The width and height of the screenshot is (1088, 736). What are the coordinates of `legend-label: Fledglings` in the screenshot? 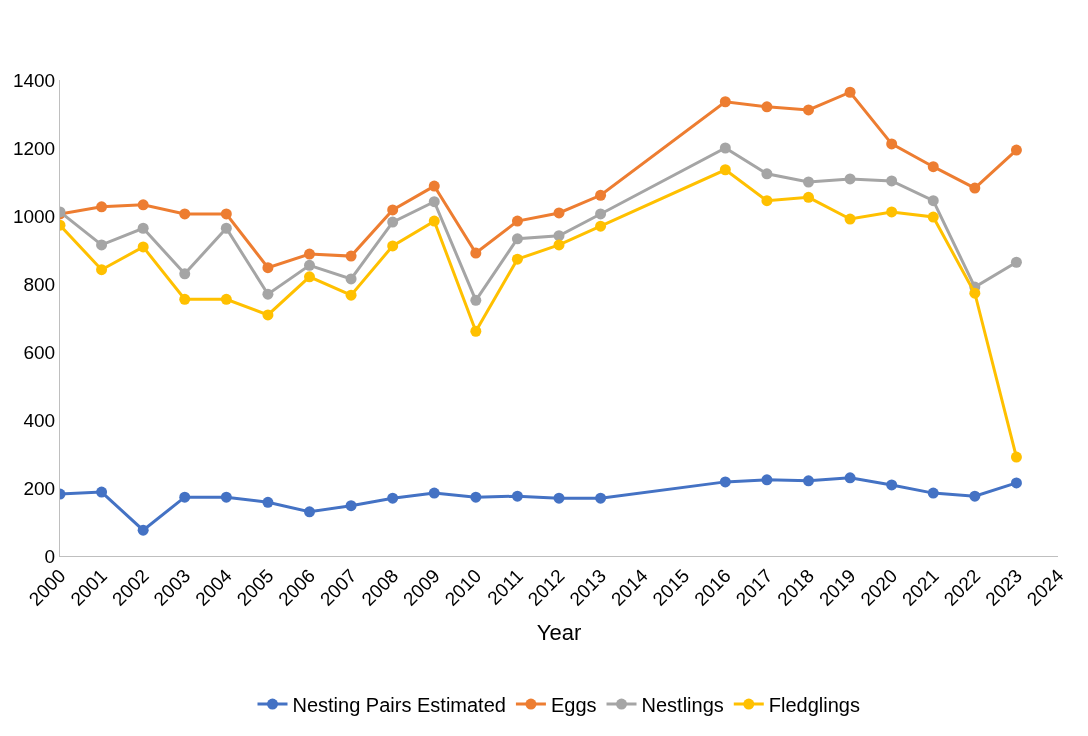 It's located at (814, 704).